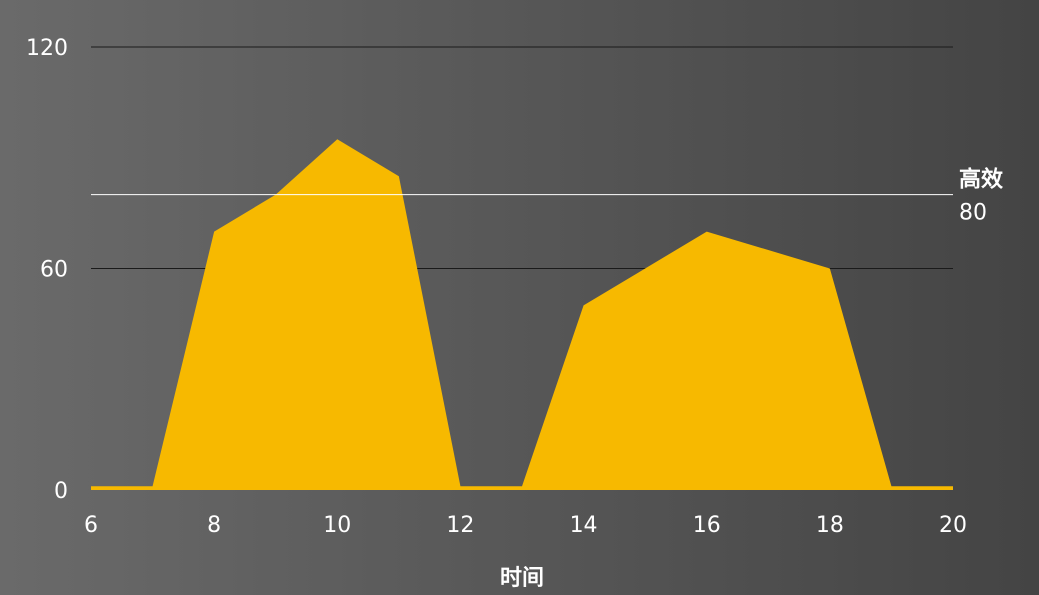 The image size is (1039, 595). Describe the element at coordinates (830, 525) in the screenshot. I see `x-tick-label: 18` at that location.